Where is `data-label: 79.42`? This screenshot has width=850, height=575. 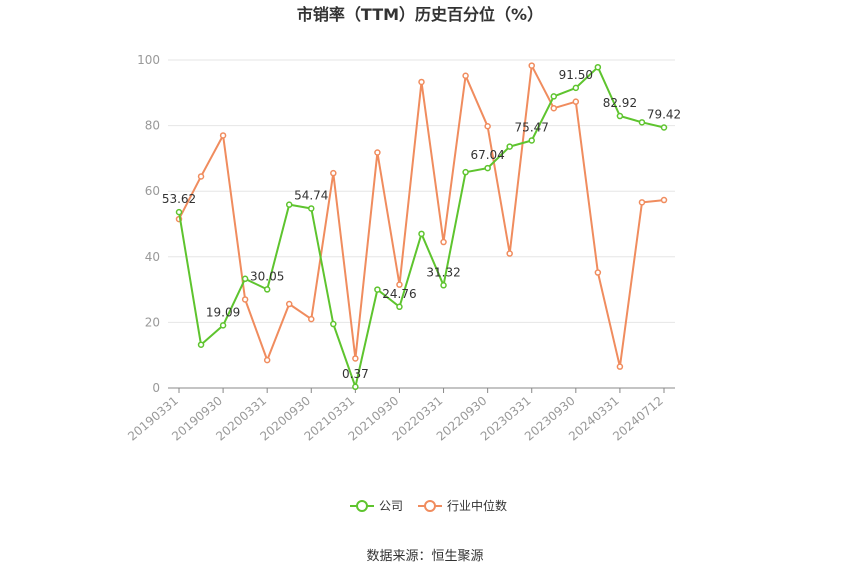
data-label: 79.42 is located at coordinates (664, 115).